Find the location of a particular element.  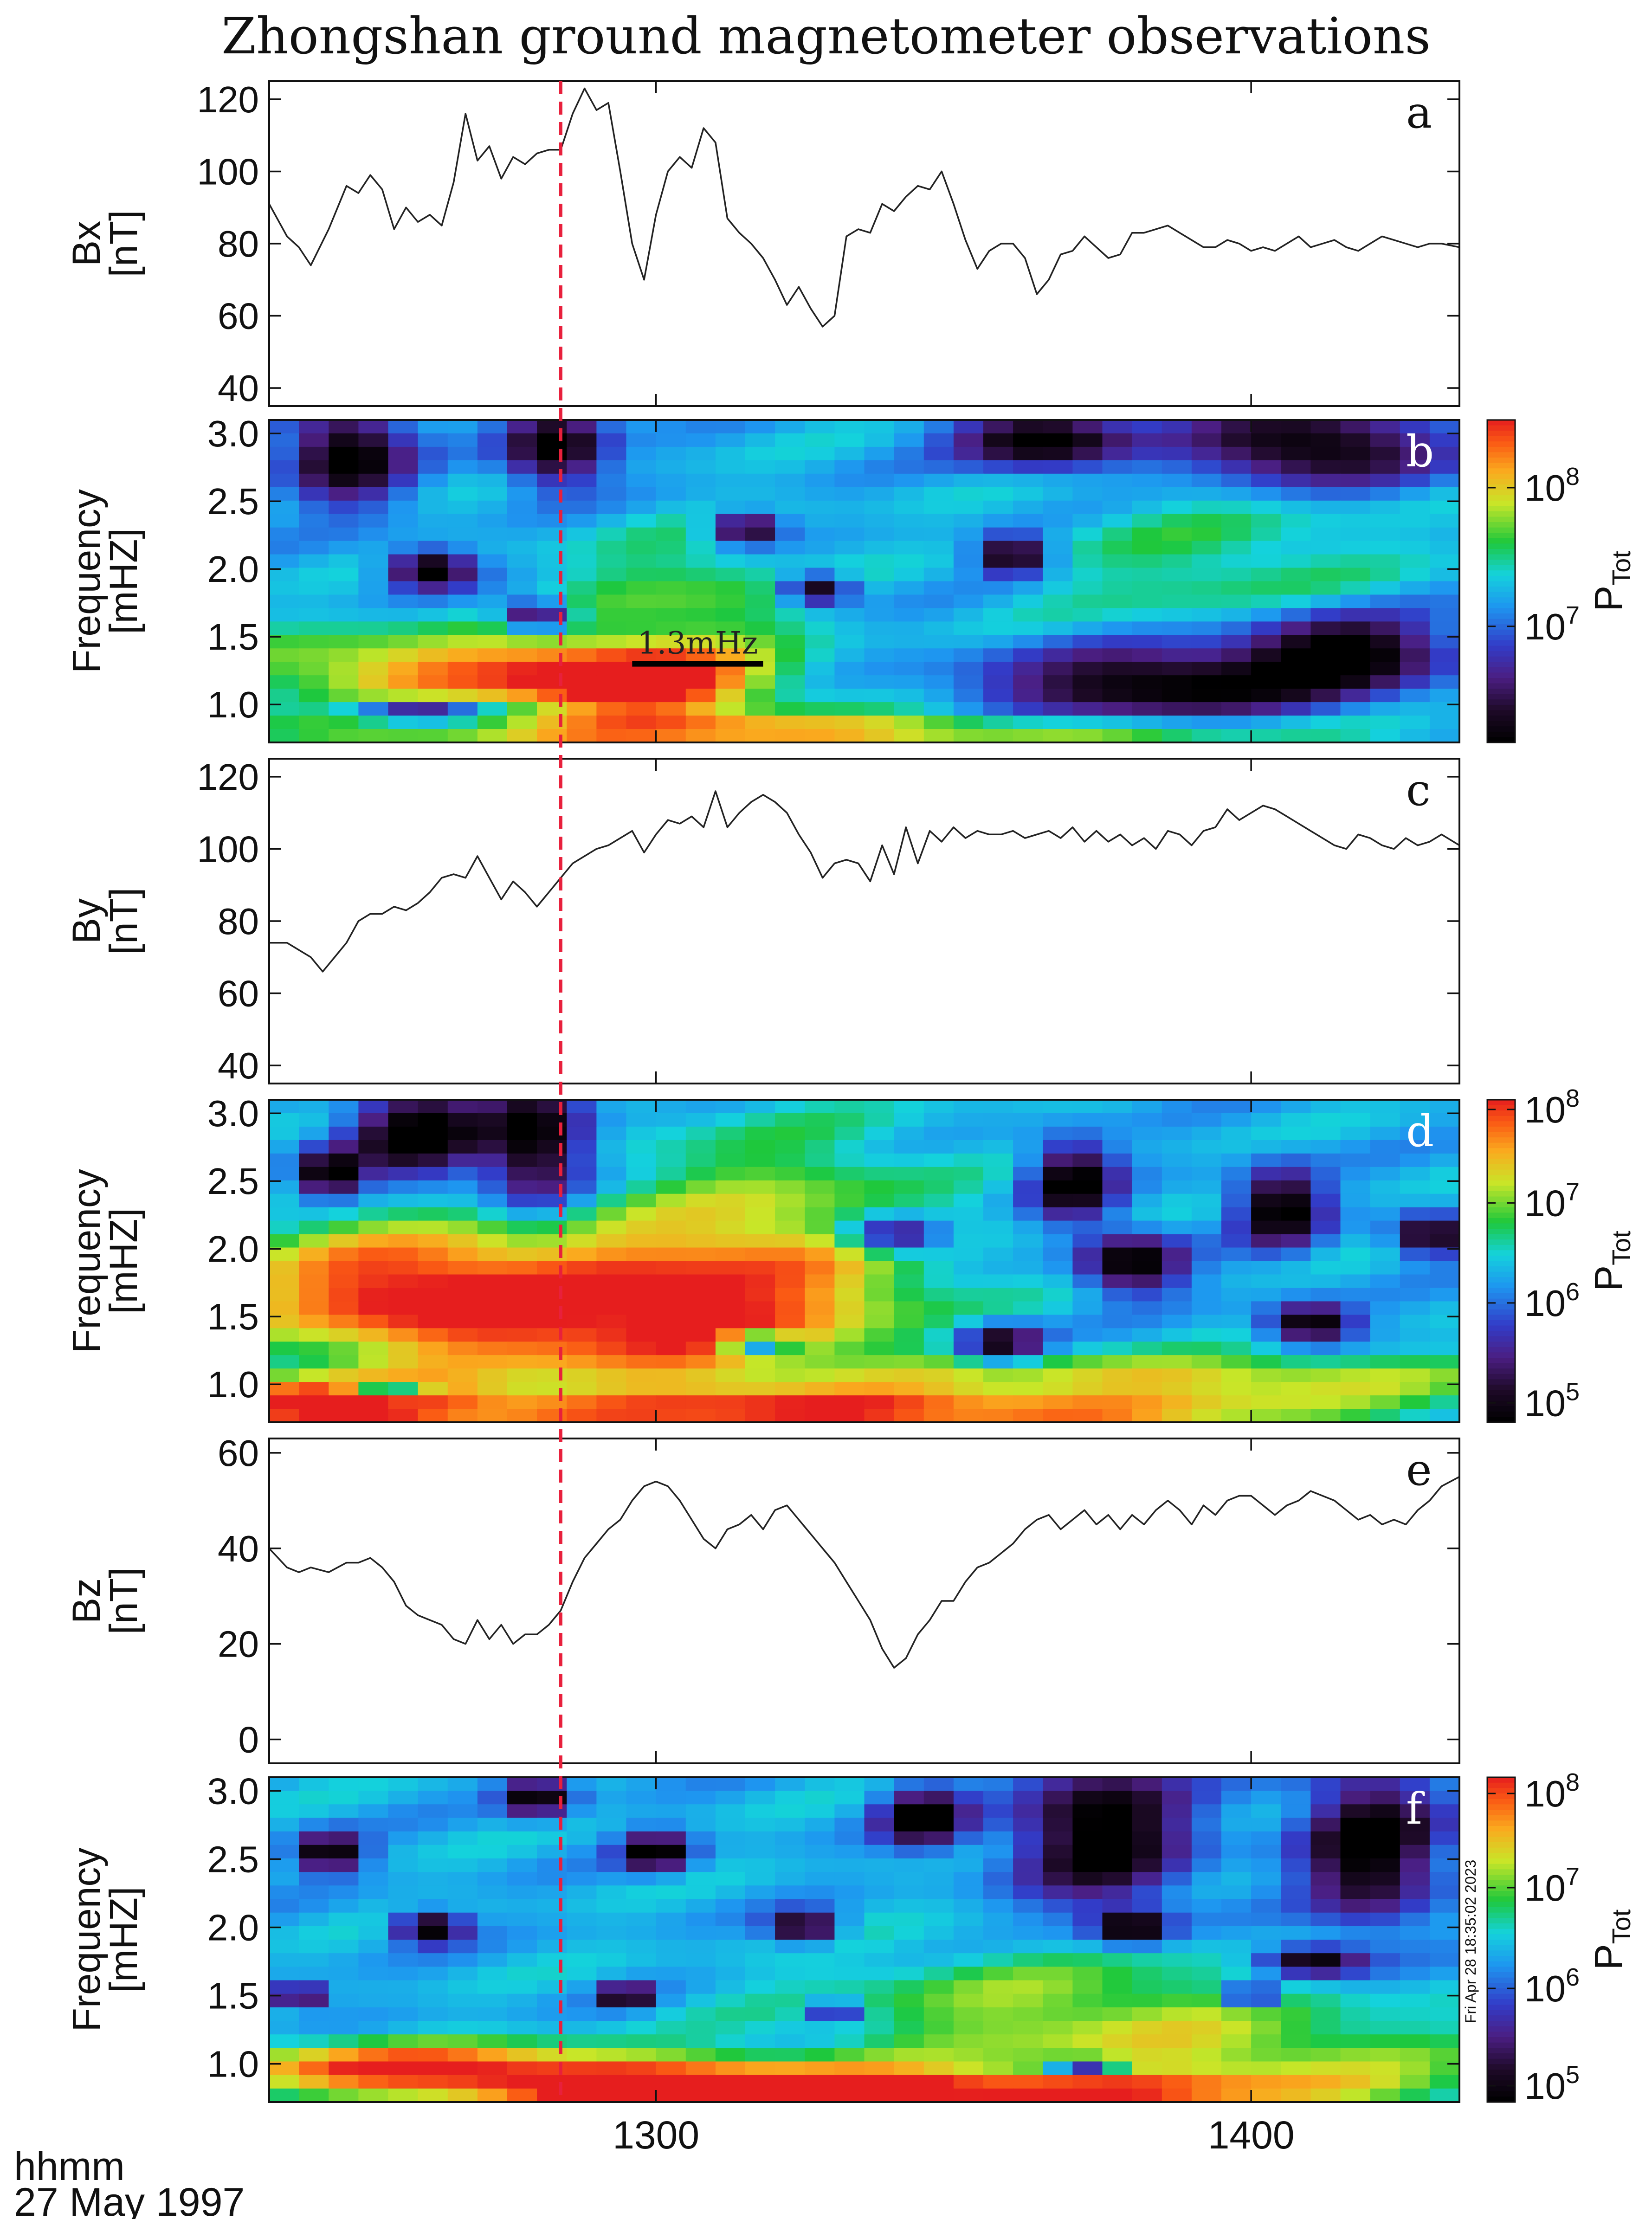

y-tick-label: 80 is located at coordinates (238, 922).